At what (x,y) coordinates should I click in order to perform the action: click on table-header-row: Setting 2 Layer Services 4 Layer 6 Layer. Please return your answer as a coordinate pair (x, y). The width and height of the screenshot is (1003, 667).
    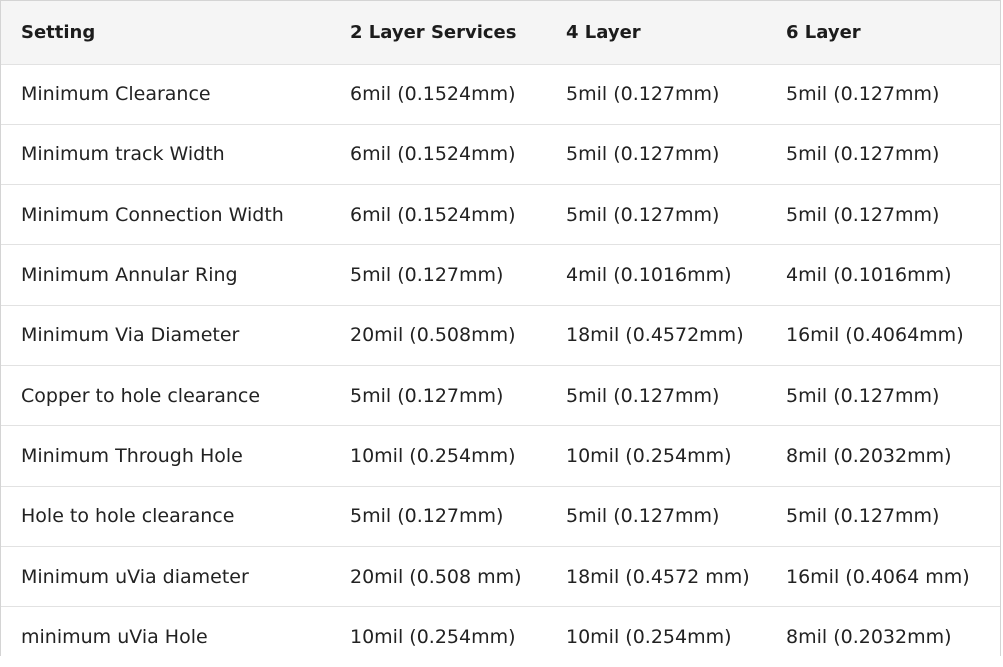
    Looking at the image, I should click on (500, 32).